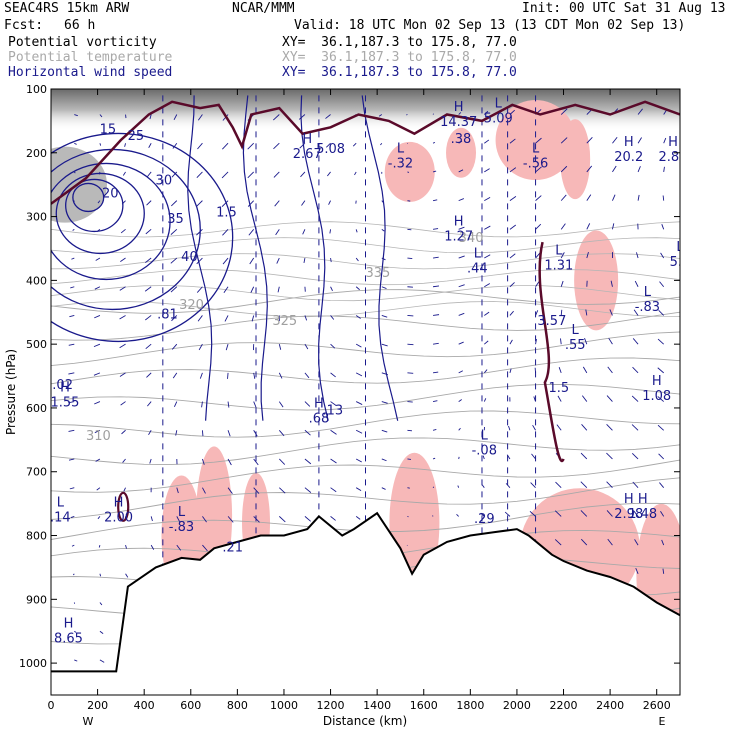  Describe the element at coordinates (471, 238) in the screenshot. I see `isentrope-label: 340` at that location.